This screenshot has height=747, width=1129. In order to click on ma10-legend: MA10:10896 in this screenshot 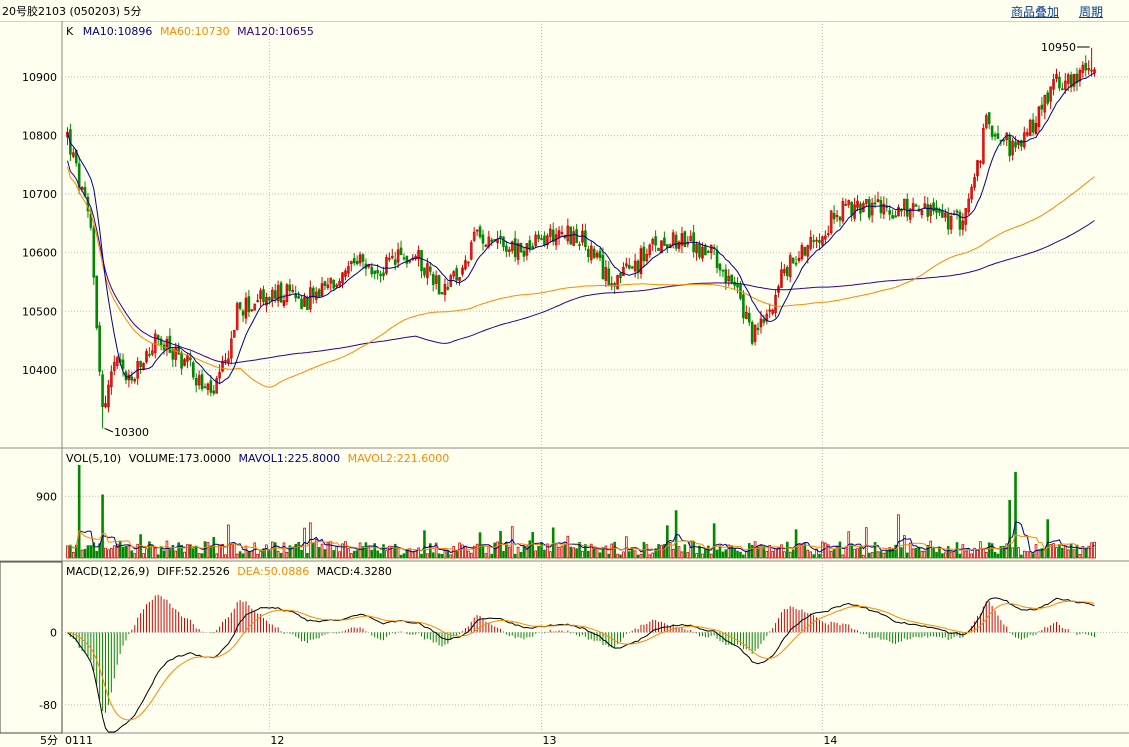, I will do `click(118, 31)`.